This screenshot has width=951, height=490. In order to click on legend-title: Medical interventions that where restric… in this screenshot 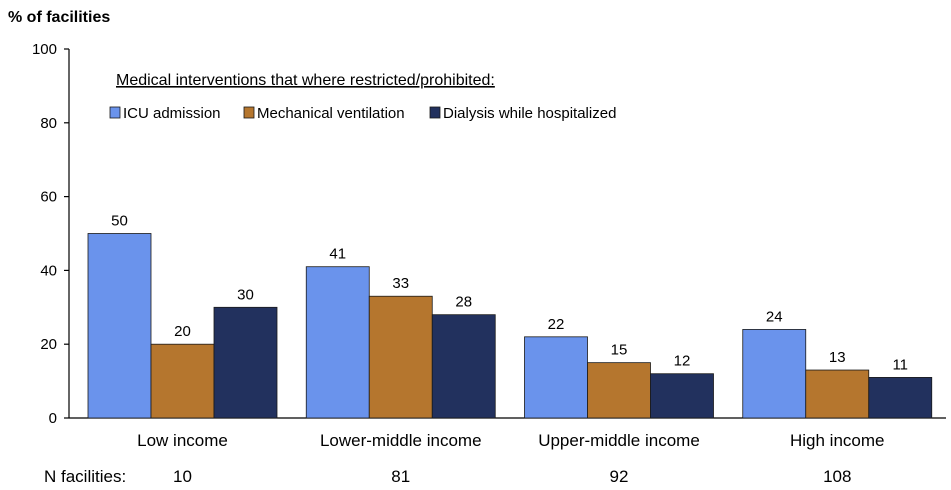, I will do `click(305, 80)`.